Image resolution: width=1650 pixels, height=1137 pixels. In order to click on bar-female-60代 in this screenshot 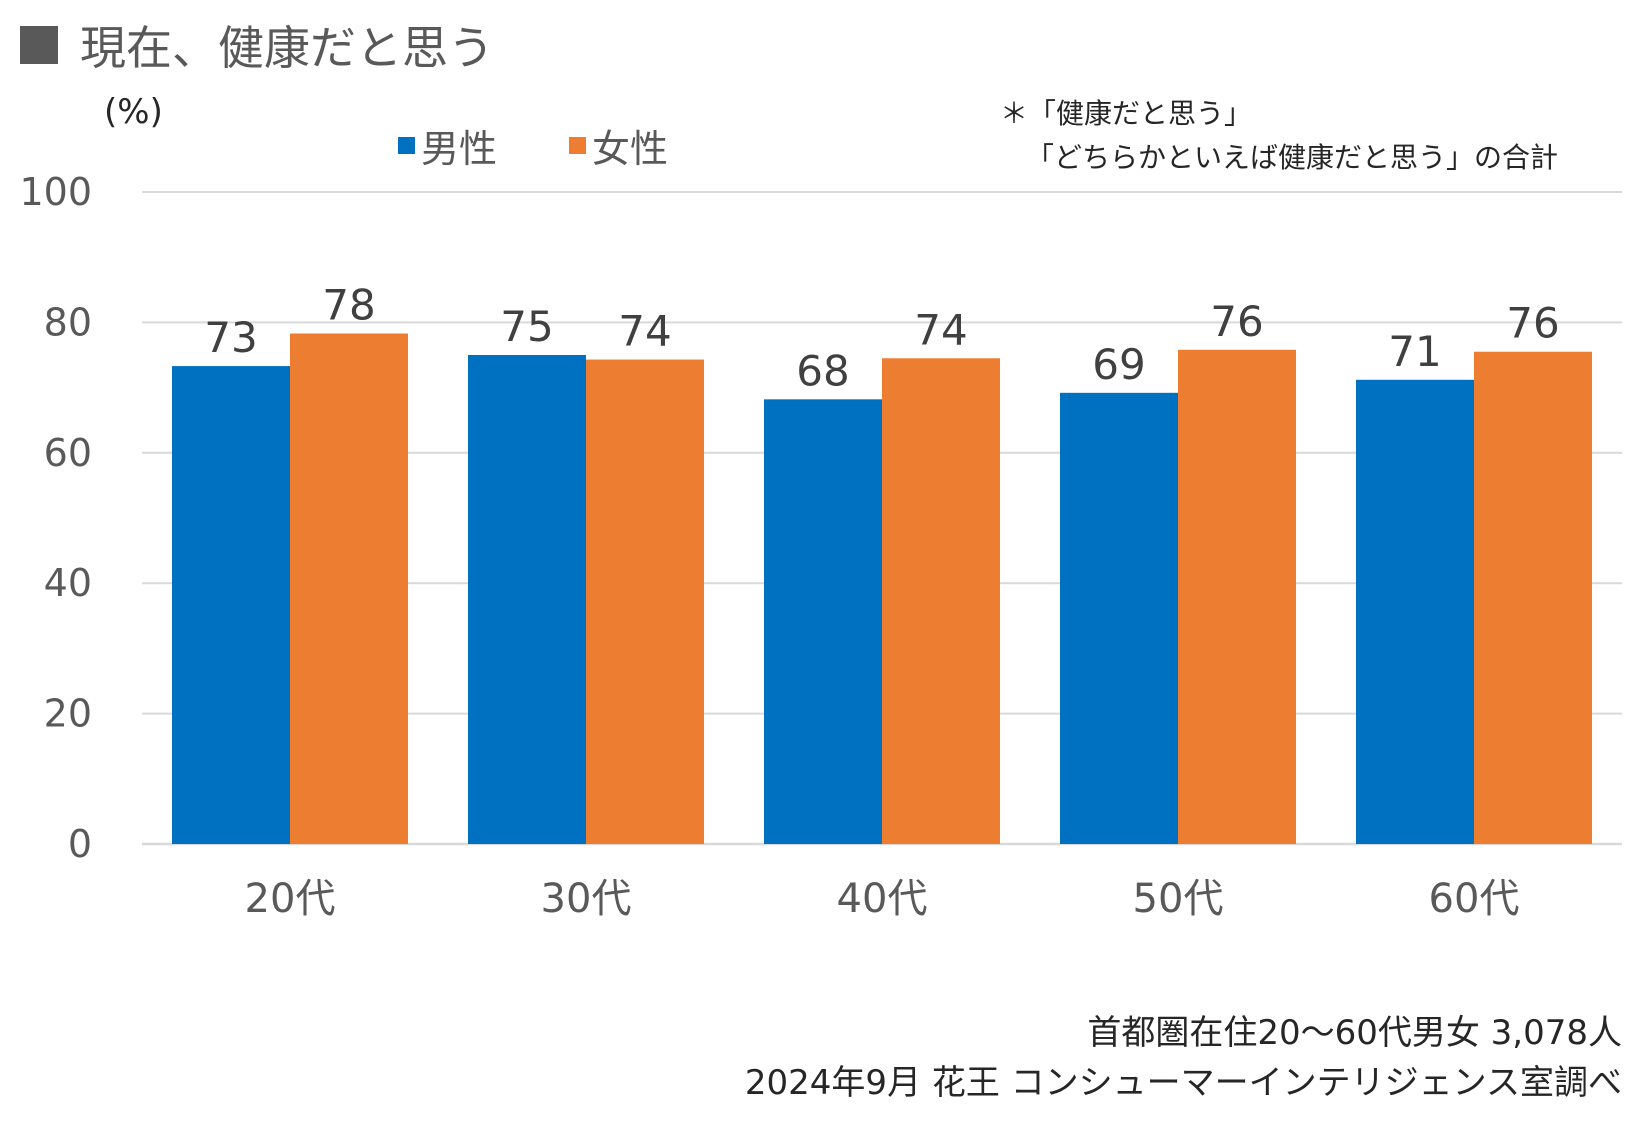, I will do `click(1533, 597)`.